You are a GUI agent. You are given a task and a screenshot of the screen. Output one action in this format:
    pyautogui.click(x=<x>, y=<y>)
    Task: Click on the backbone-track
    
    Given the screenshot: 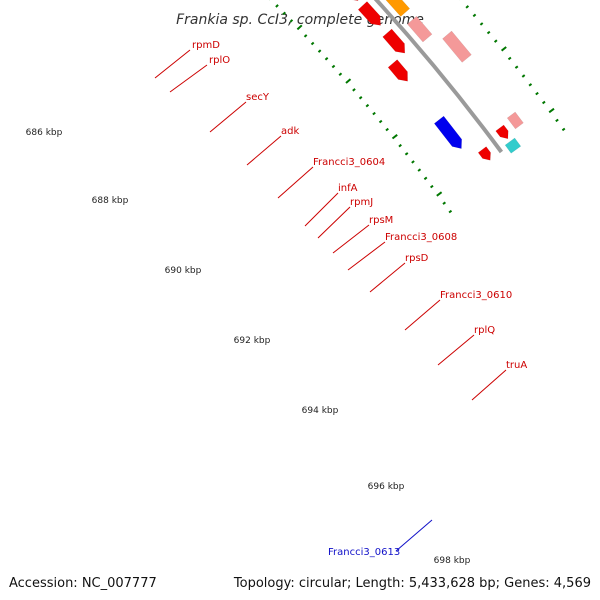 What is the action you would take?
    pyautogui.click(x=438, y=77)
    